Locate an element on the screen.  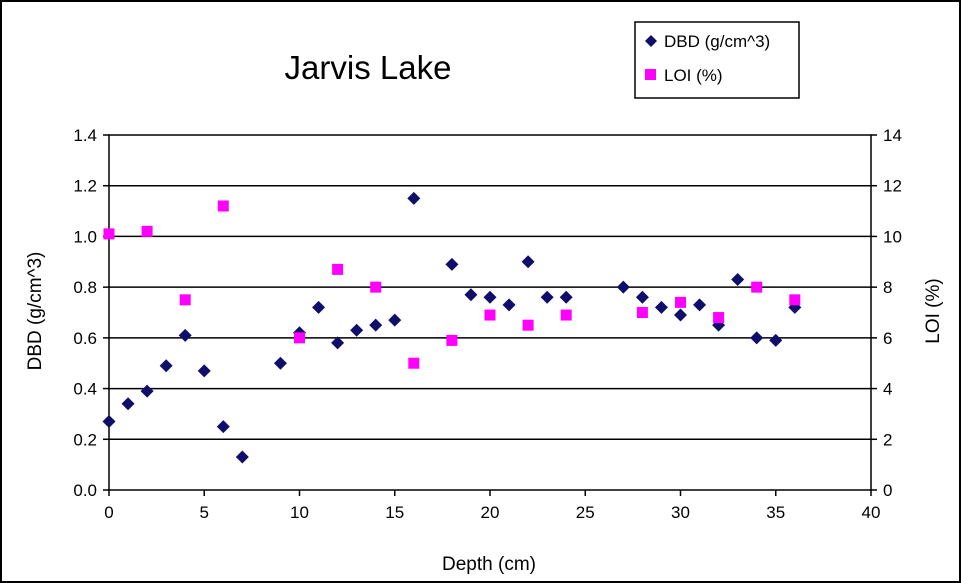
chart-title: Jarvis Lake is located at coordinates (368, 67).